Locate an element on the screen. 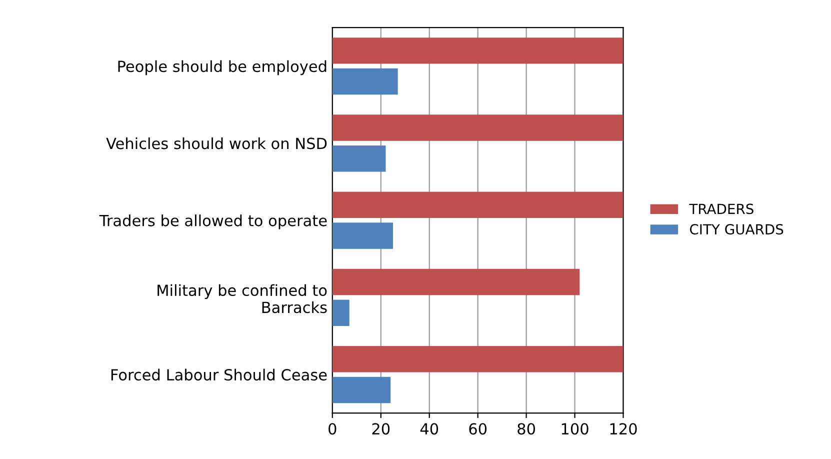  legend-label: CITY GUARDS is located at coordinates (737, 229).